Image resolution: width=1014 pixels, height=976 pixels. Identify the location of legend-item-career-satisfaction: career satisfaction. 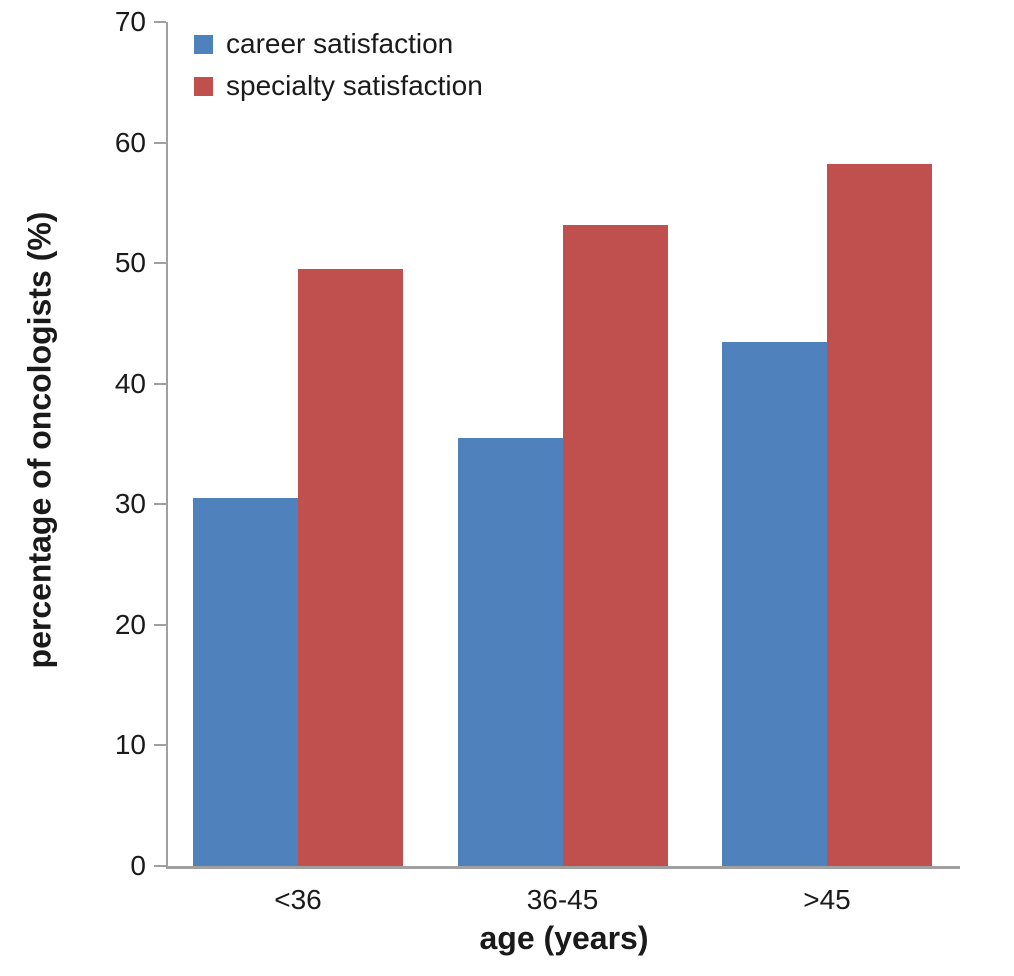
(338, 44).